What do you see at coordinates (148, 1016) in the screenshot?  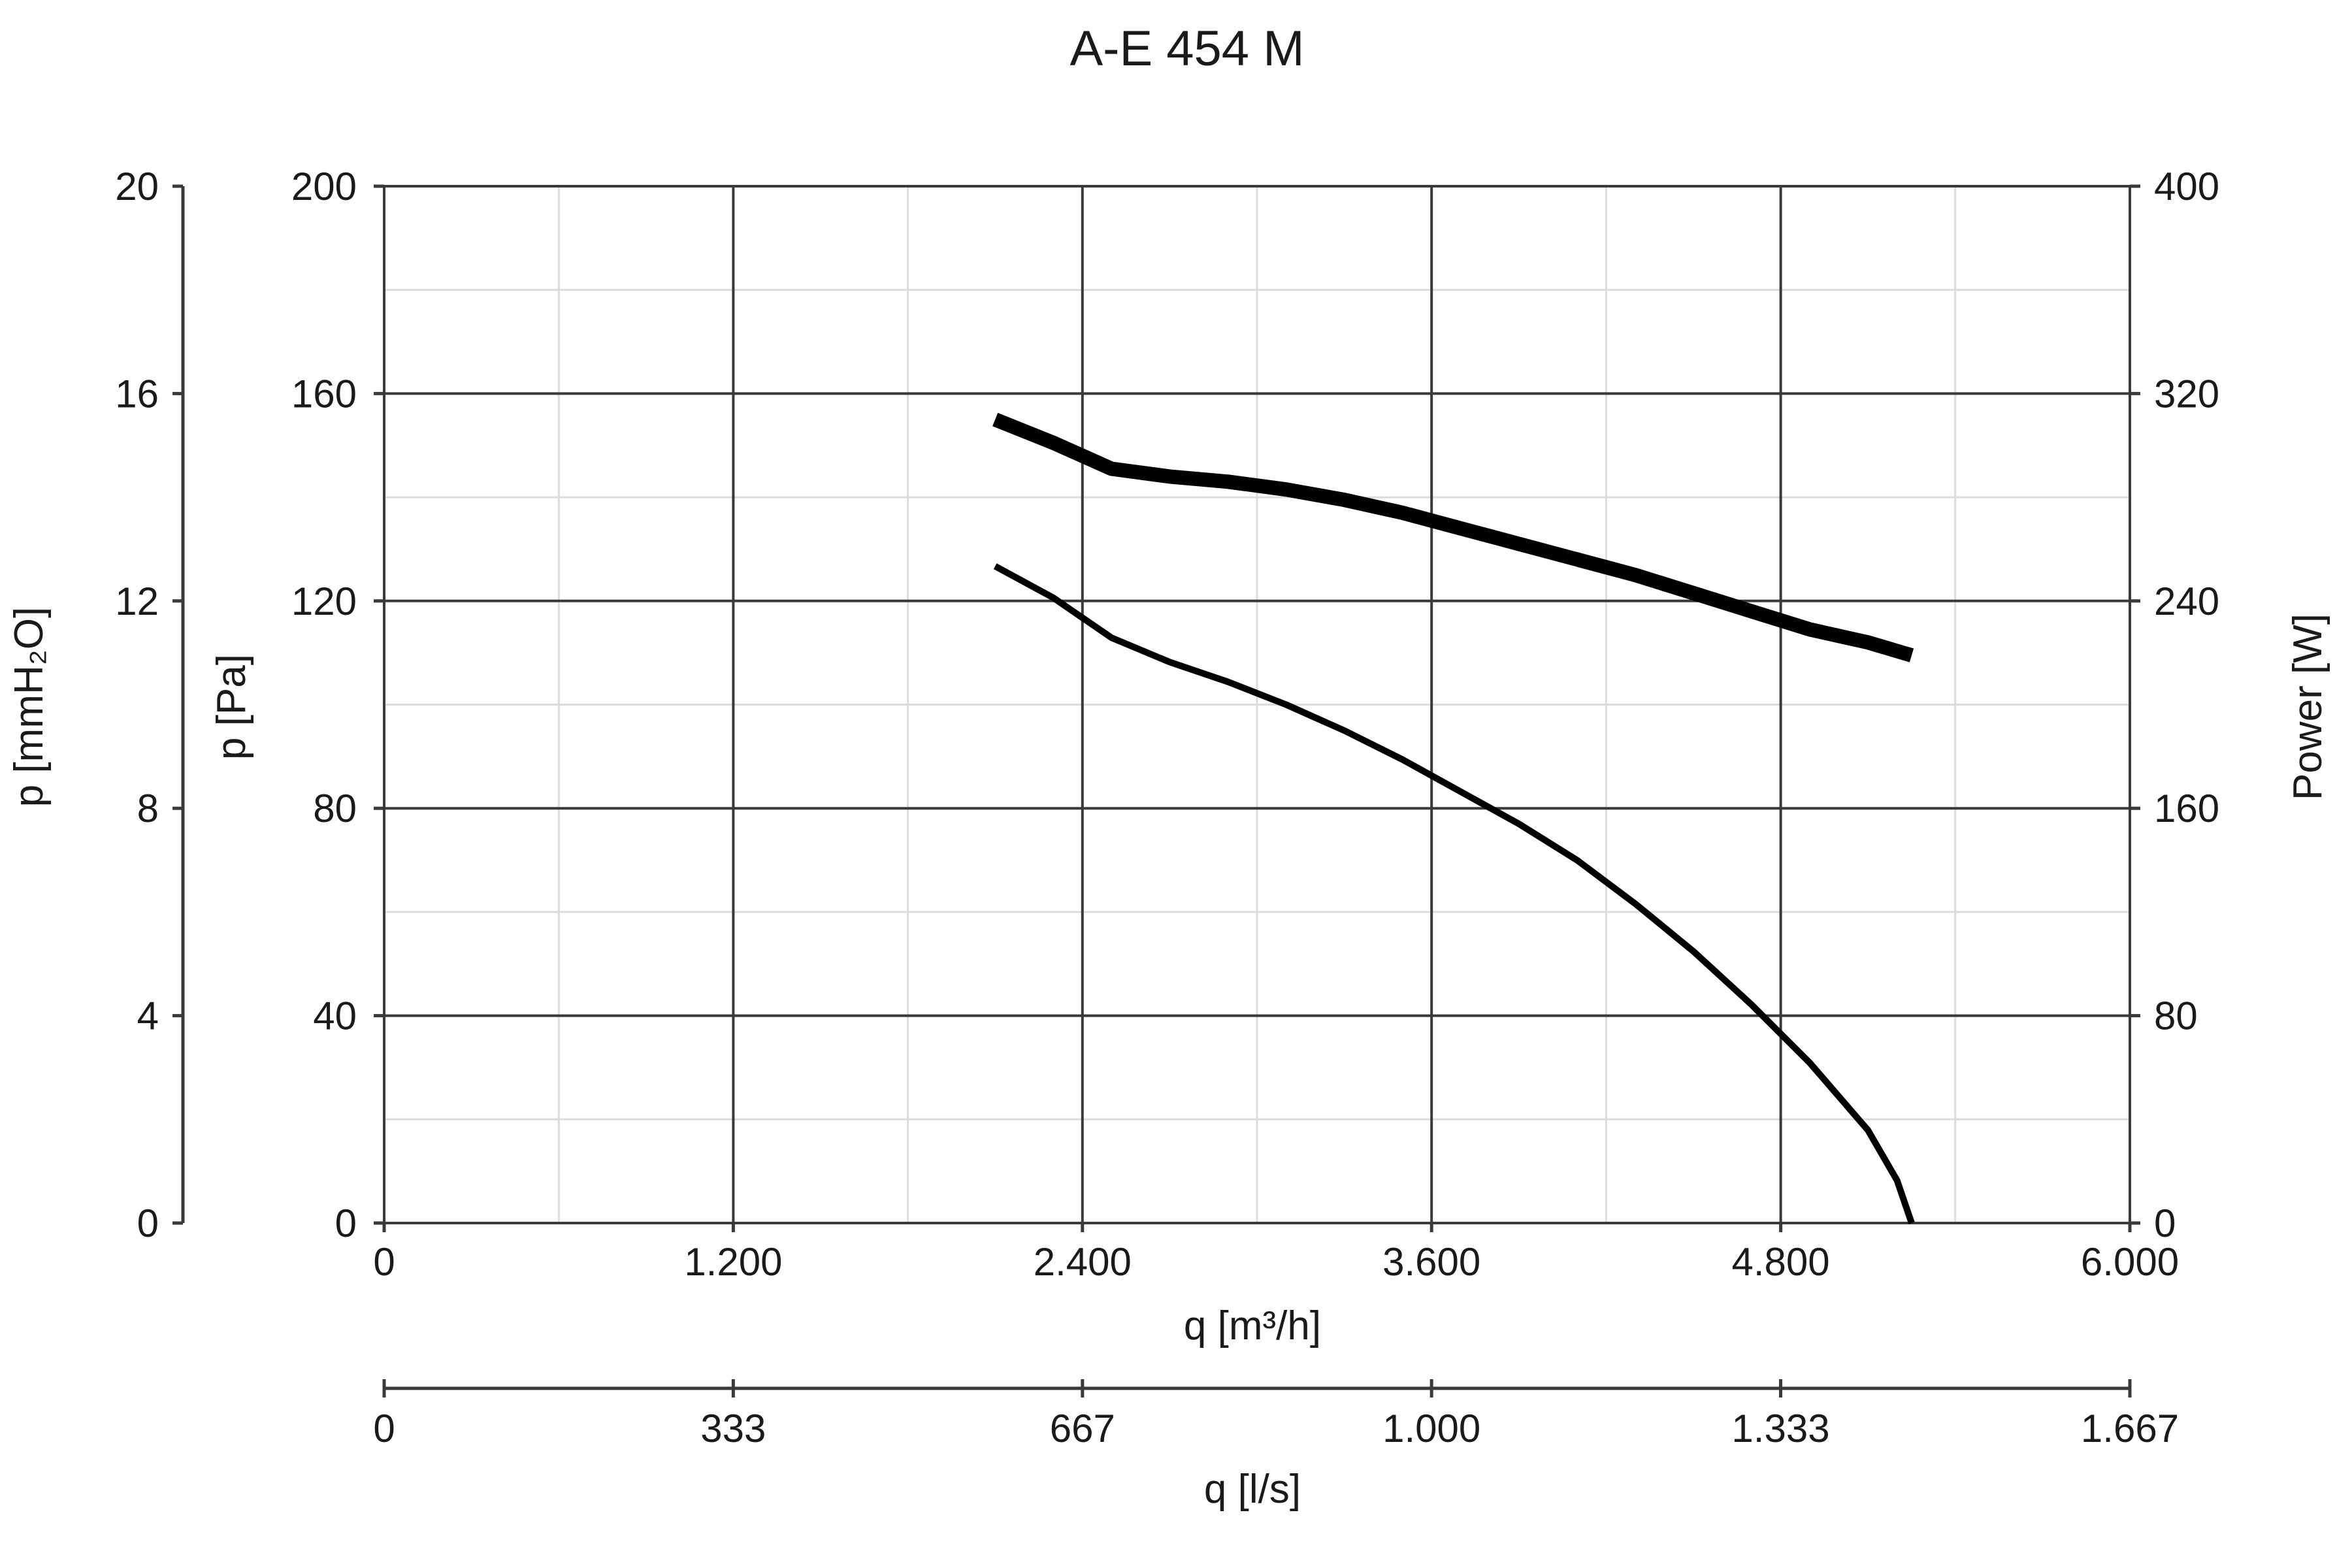 I see `y-outer-tick-label: 4` at bounding box center [148, 1016].